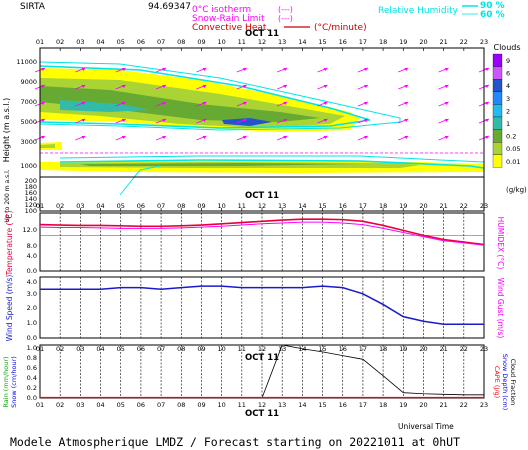 The image size is (528, 450). I want to click on colorbar-label: 4, so click(508, 86).